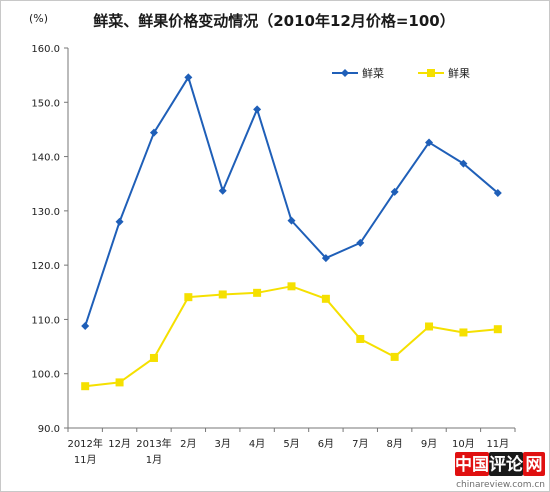 This screenshot has width=550, height=492. What do you see at coordinates (84, 443) in the screenshot?
I see `x-tick-label: 2012年` at bounding box center [84, 443].